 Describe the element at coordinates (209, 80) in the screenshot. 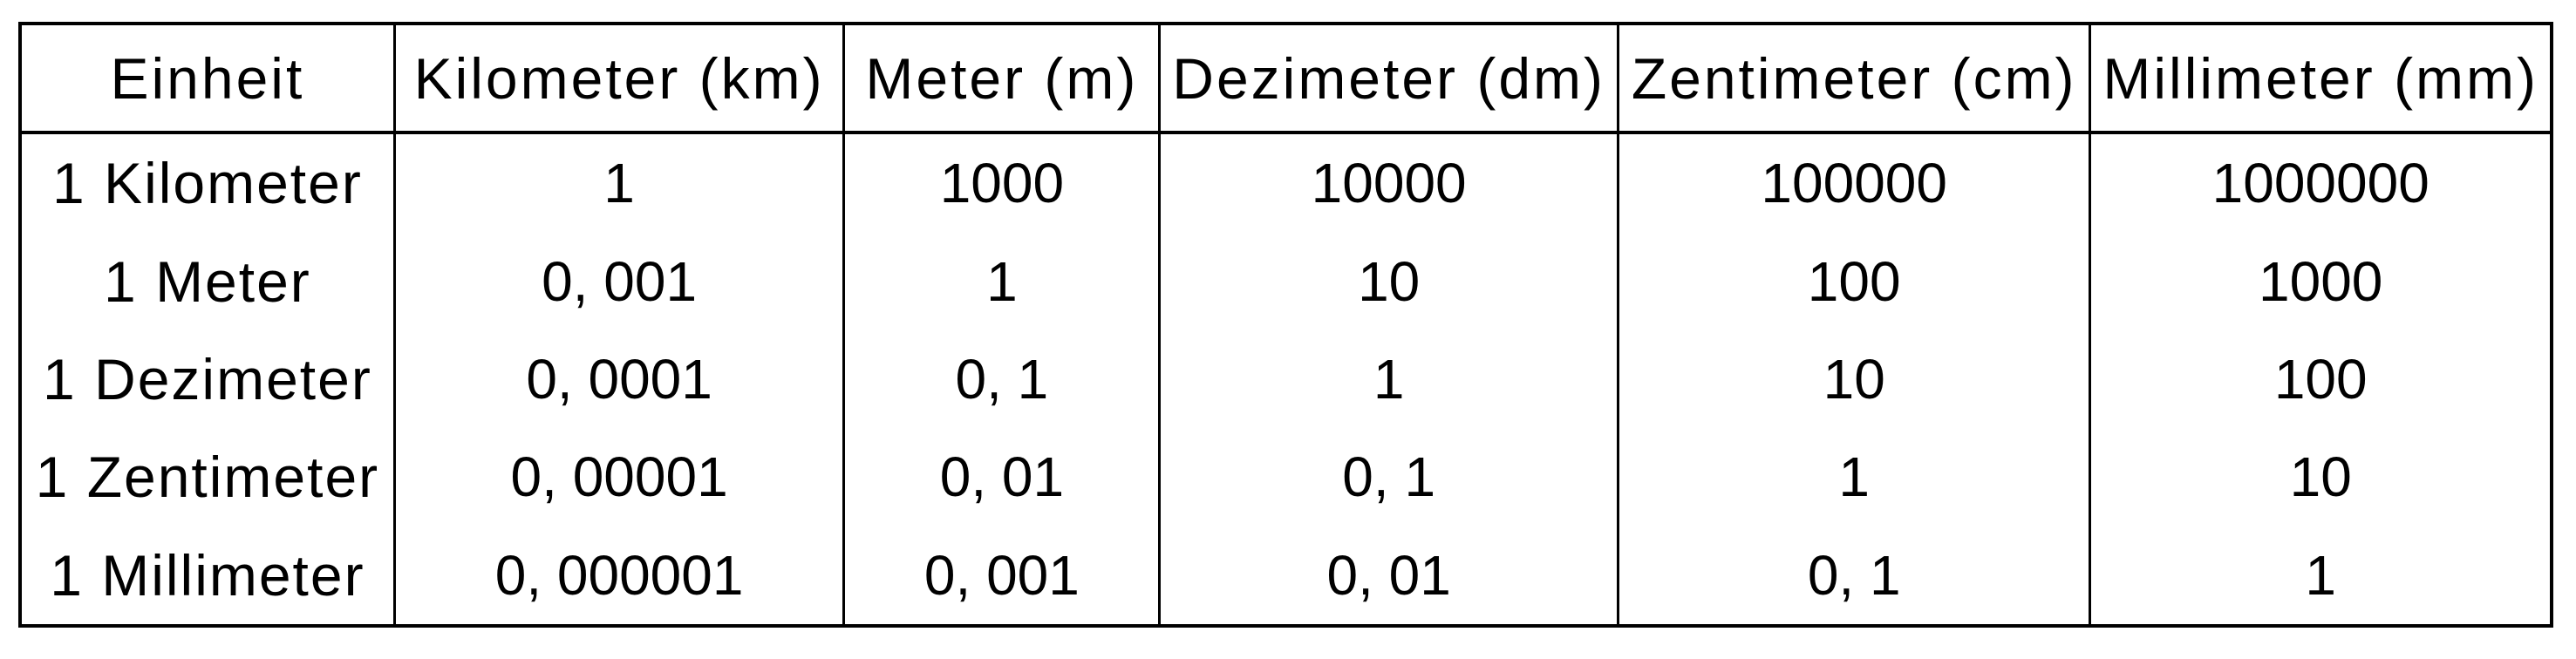

I see `column-header-einheit: Einheit` at that location.